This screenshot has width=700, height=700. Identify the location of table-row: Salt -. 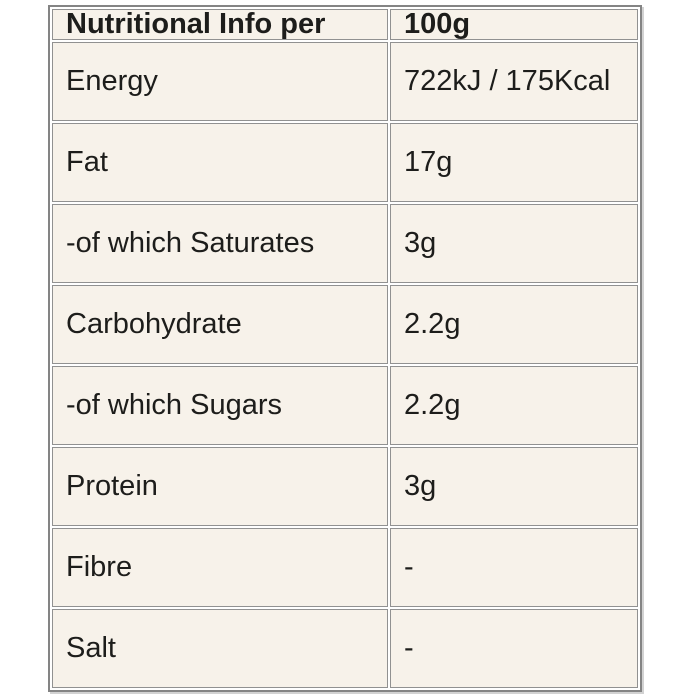
(345, 648).